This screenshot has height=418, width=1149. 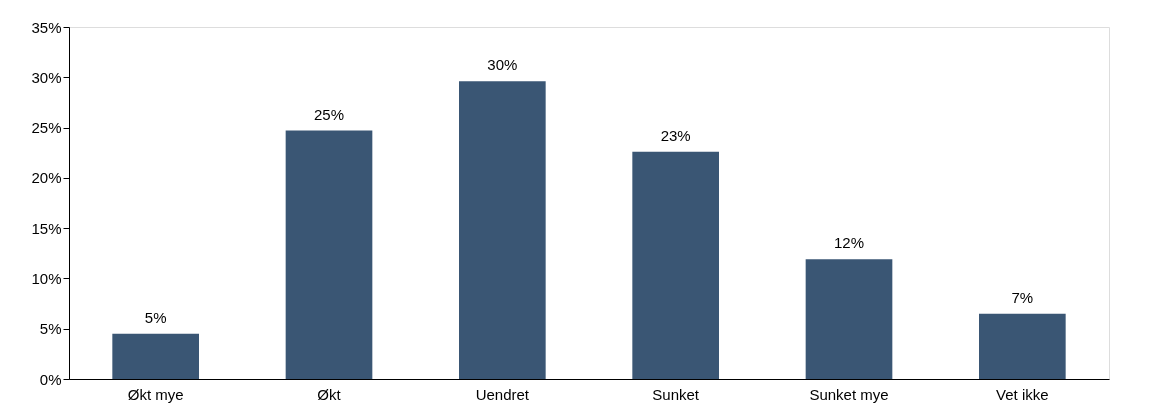 I want to click on y-tick-label: 35%, so click(x=46, y=27).